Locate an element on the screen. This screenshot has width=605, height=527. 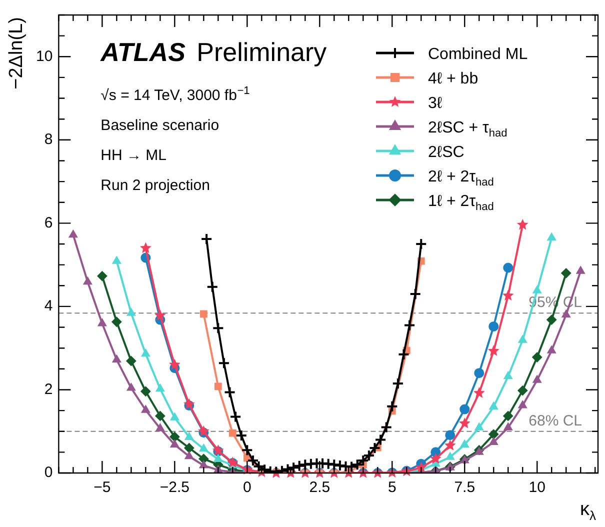
x-tick-label: 0 is located at coordinates (247, 487).